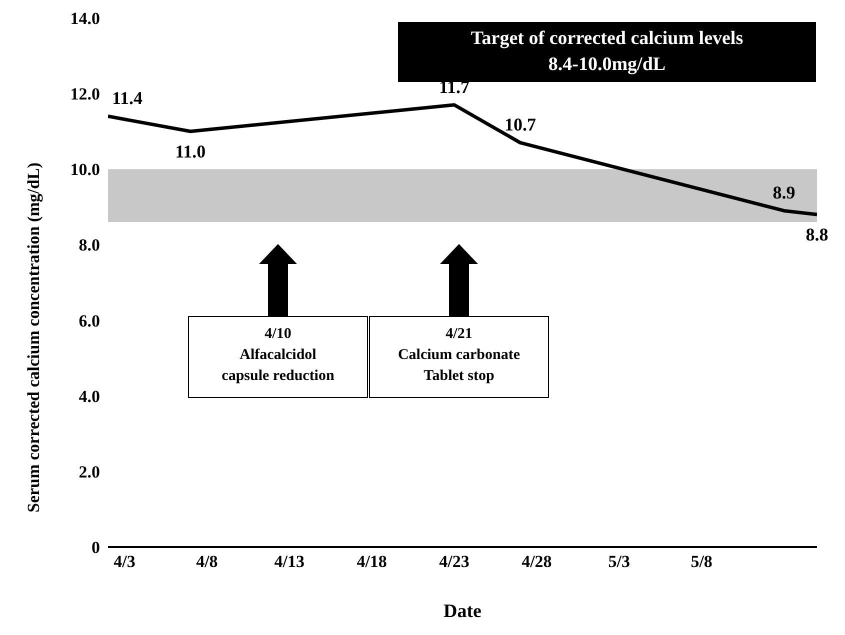  What do you see at coordinates (784, 192) in the screenshot?
I see `text: 8.9` at bounding box center [784, 192].